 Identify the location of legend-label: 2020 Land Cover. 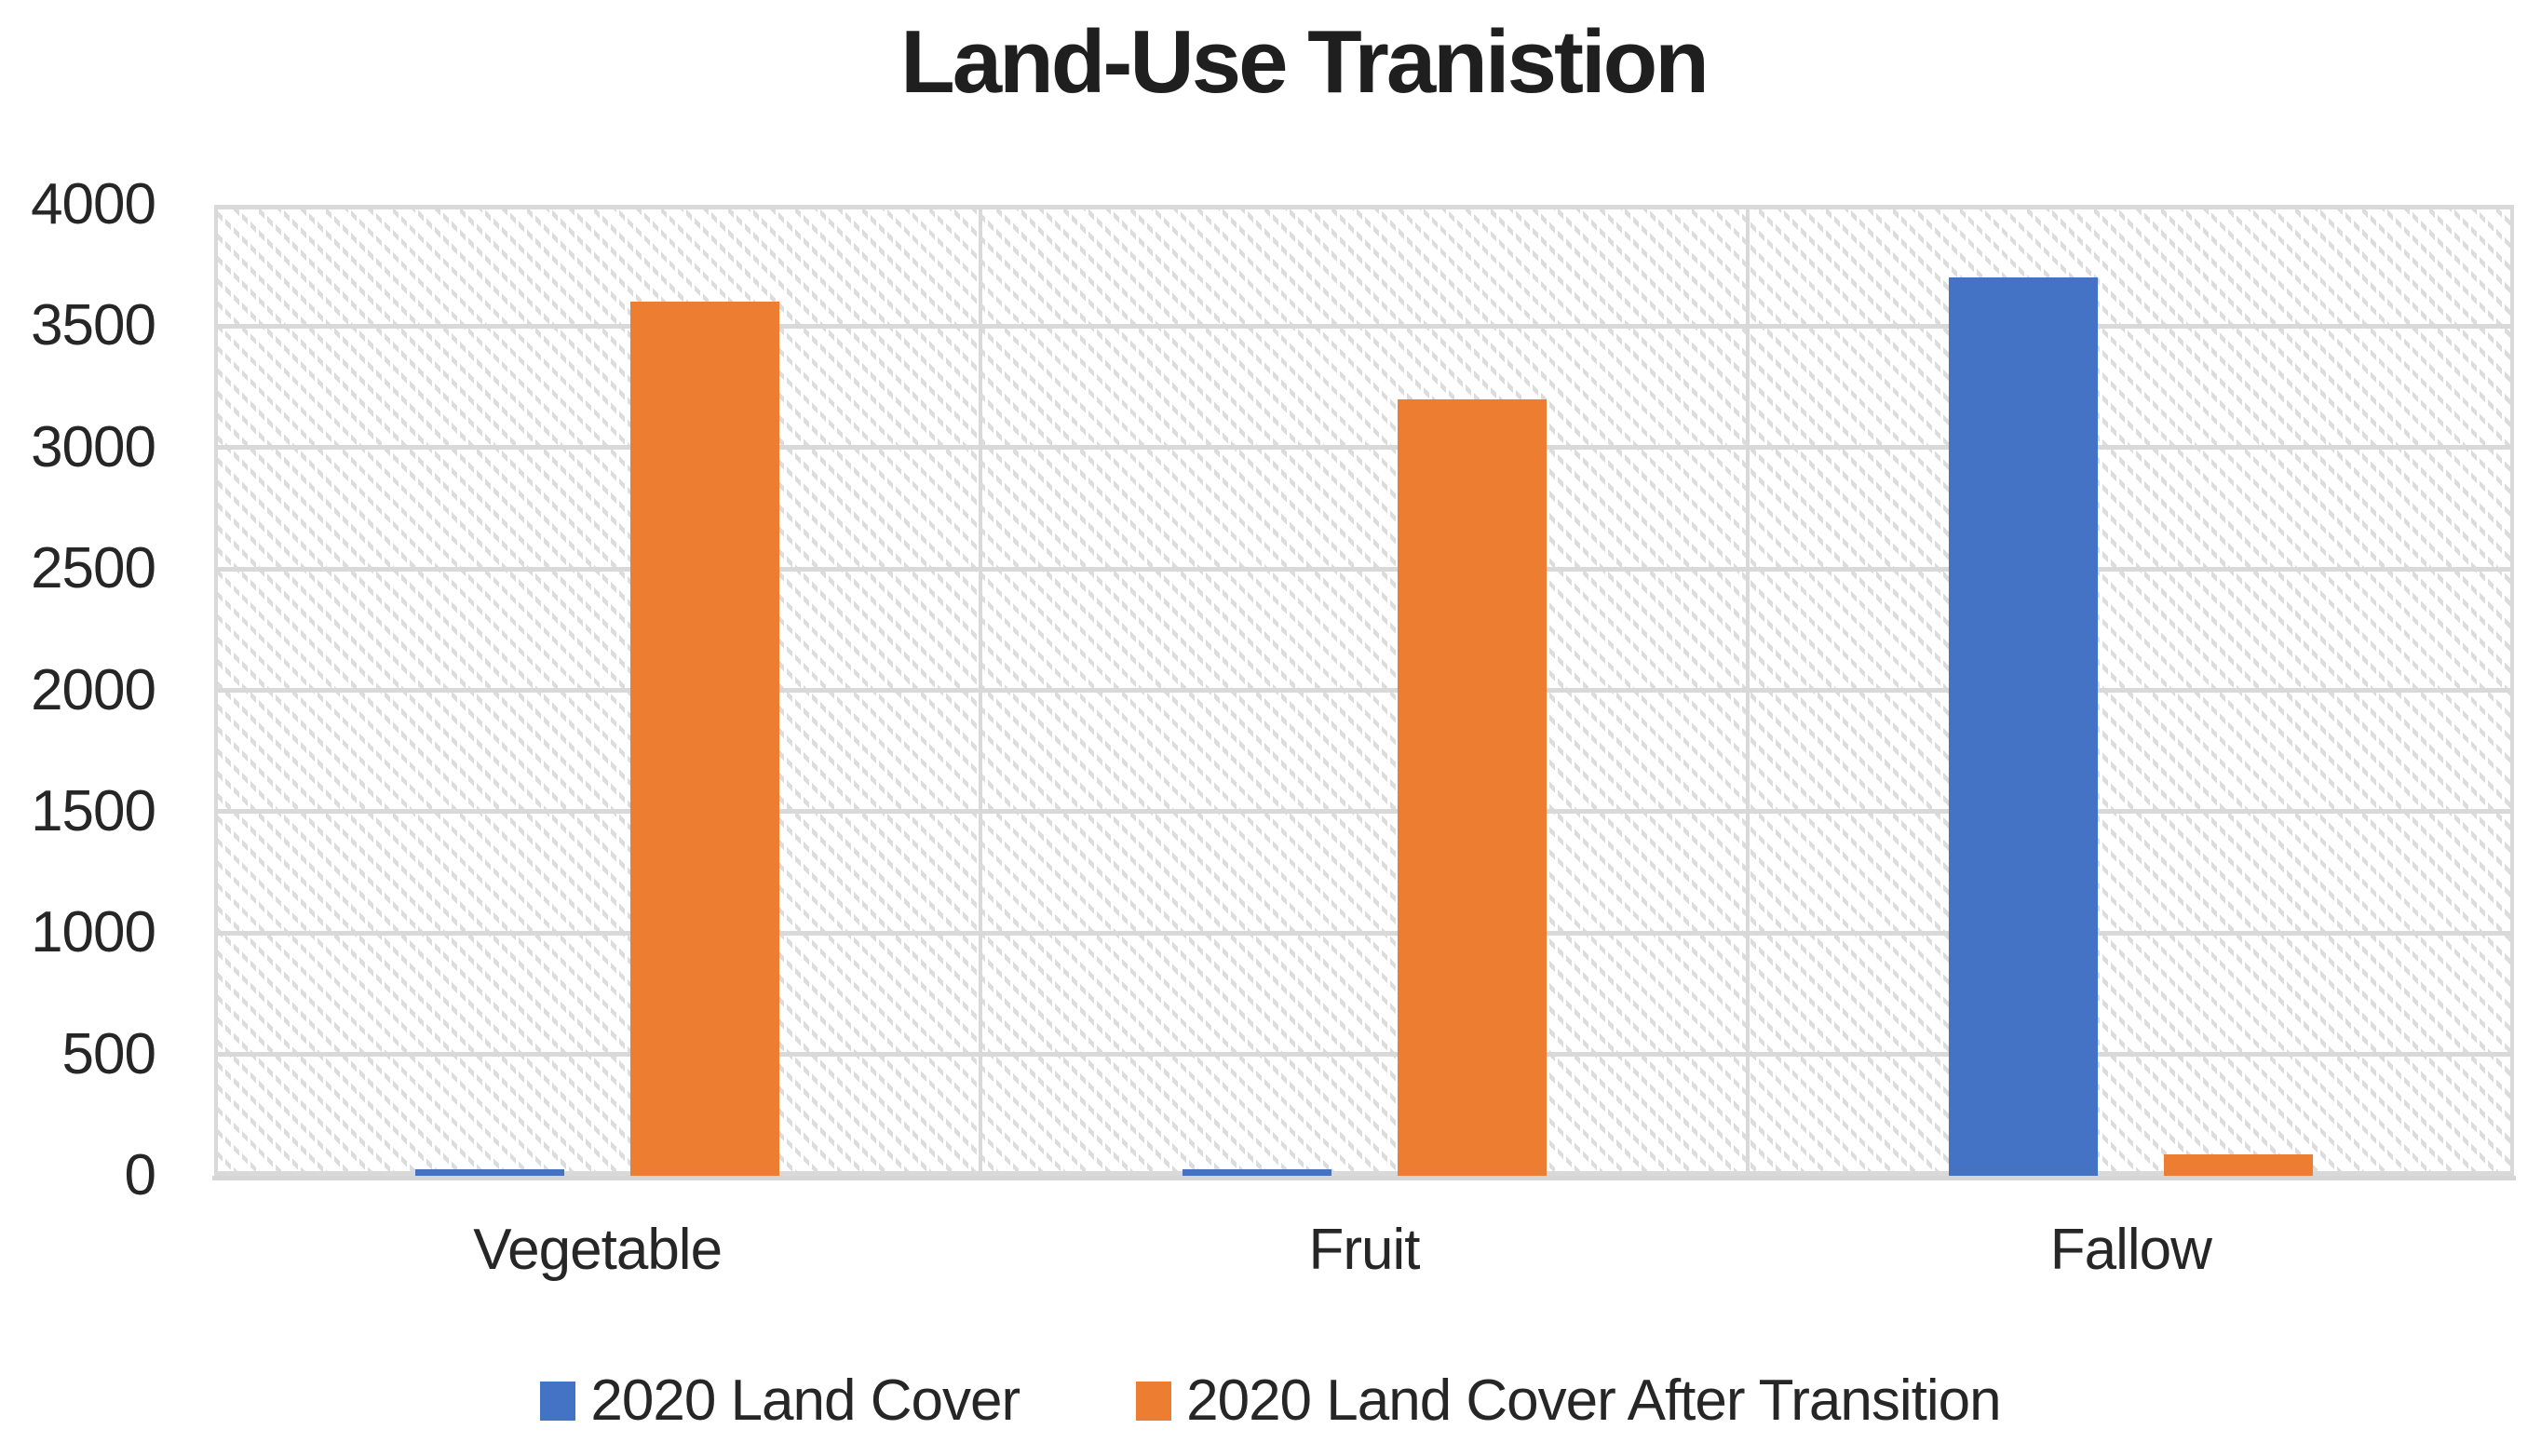
(805, 1400).